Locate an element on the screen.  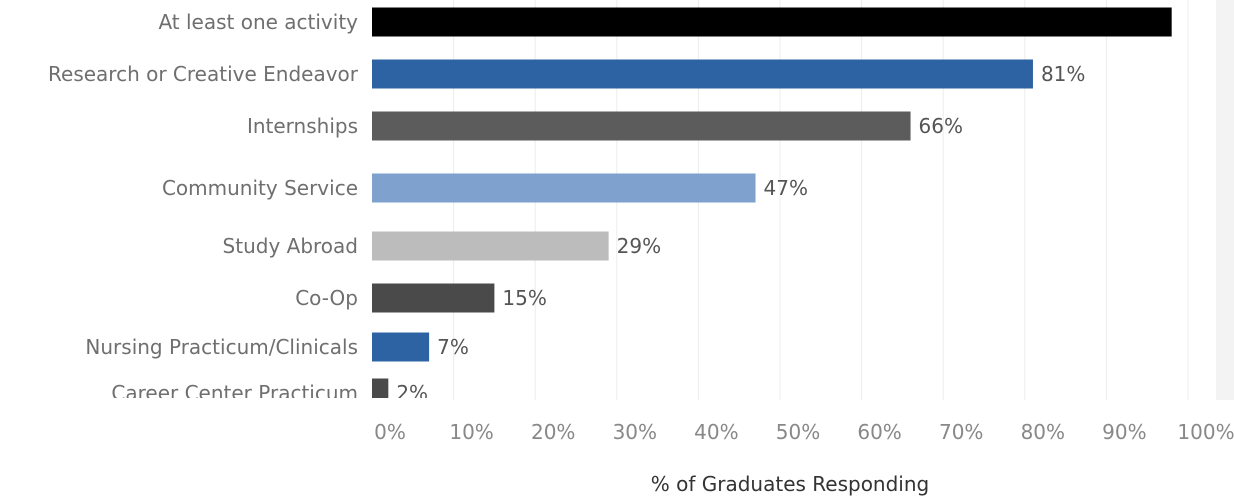
x-tick-label: 20% is located at coordinates (553, 432).